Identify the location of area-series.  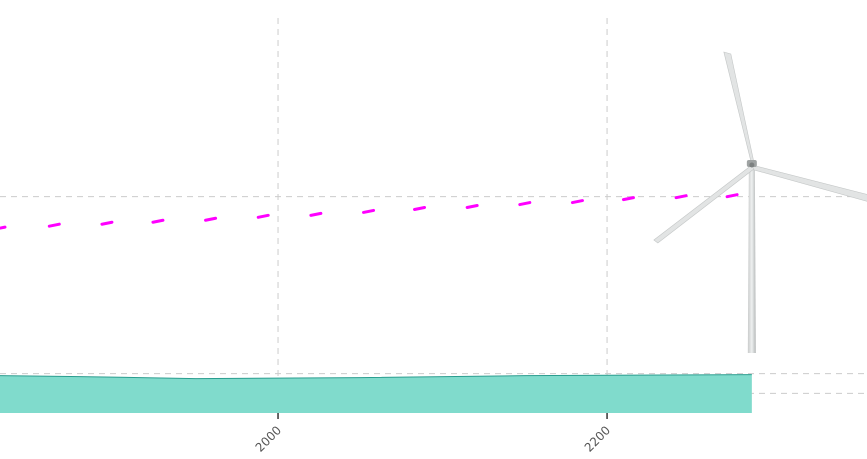
(376, 393).